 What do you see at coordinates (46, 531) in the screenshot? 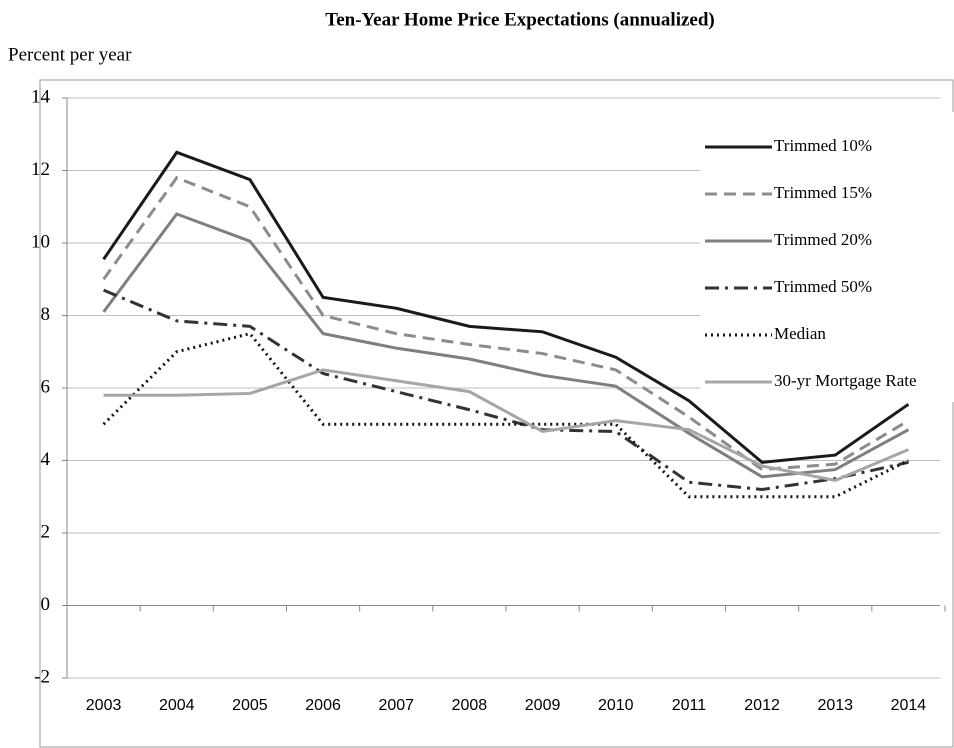
I see `y-tick-label: 2` at bounding box center [46, 531].